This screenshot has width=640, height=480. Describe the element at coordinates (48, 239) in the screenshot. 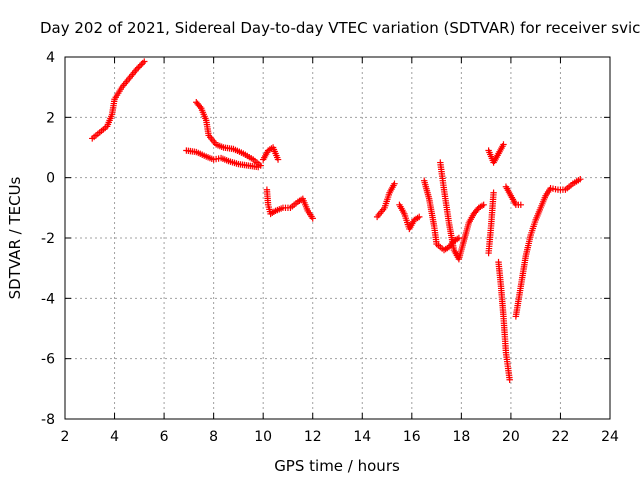

I see `y-tick-label: -2` at that location.